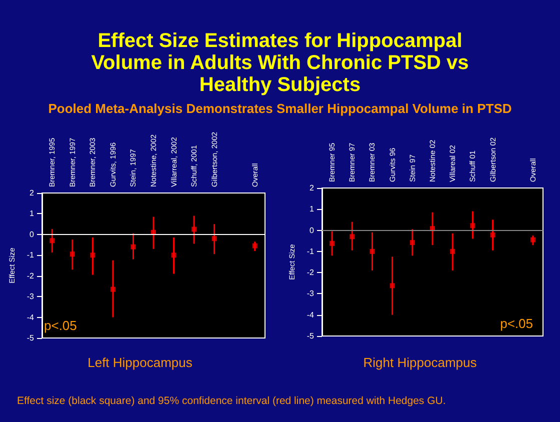 This screenshot has height=422, width=560. What do you see at coordinates (140, 362) in the screenshot?
I see `x-axis-title: Left Hippocampus` at bounding box center [140, 362].